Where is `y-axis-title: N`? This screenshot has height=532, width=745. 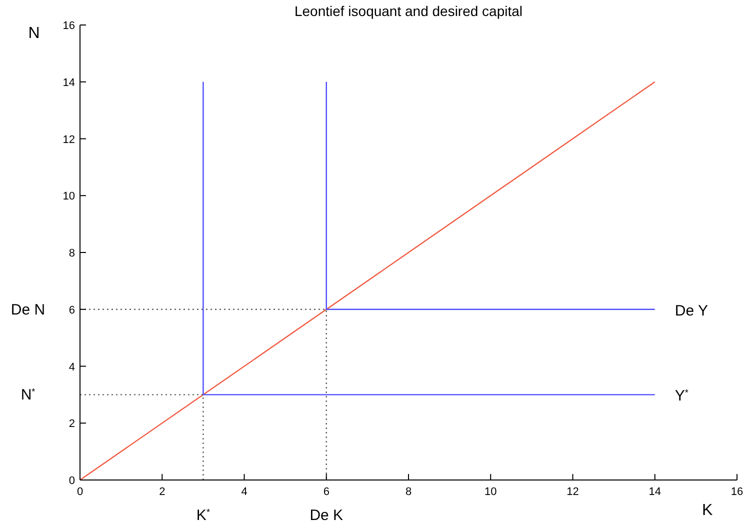 y-axis-title: N is located at coordinates (34, 33).